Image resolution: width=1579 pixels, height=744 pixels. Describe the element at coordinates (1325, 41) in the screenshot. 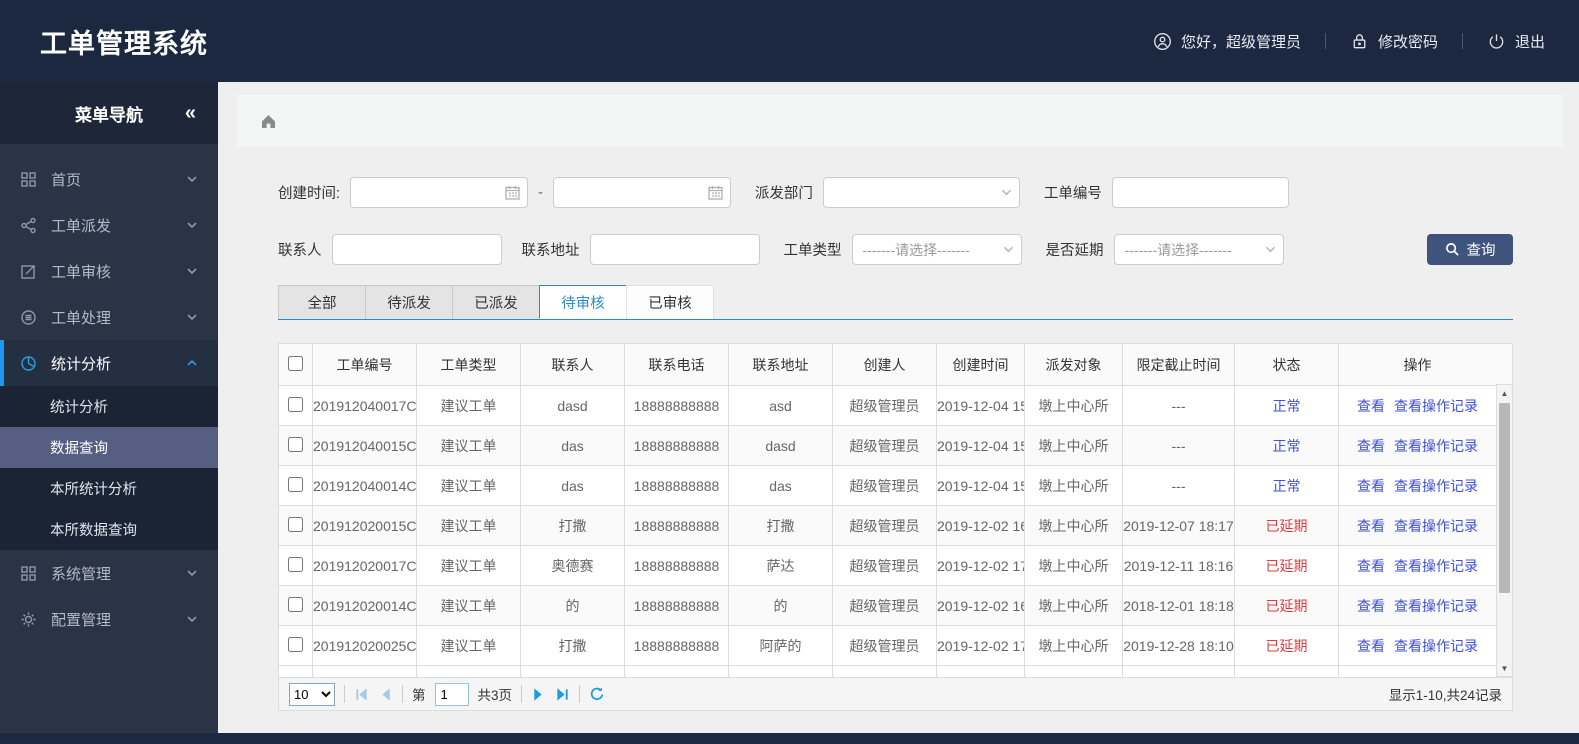

I see `header-divider` at that location.